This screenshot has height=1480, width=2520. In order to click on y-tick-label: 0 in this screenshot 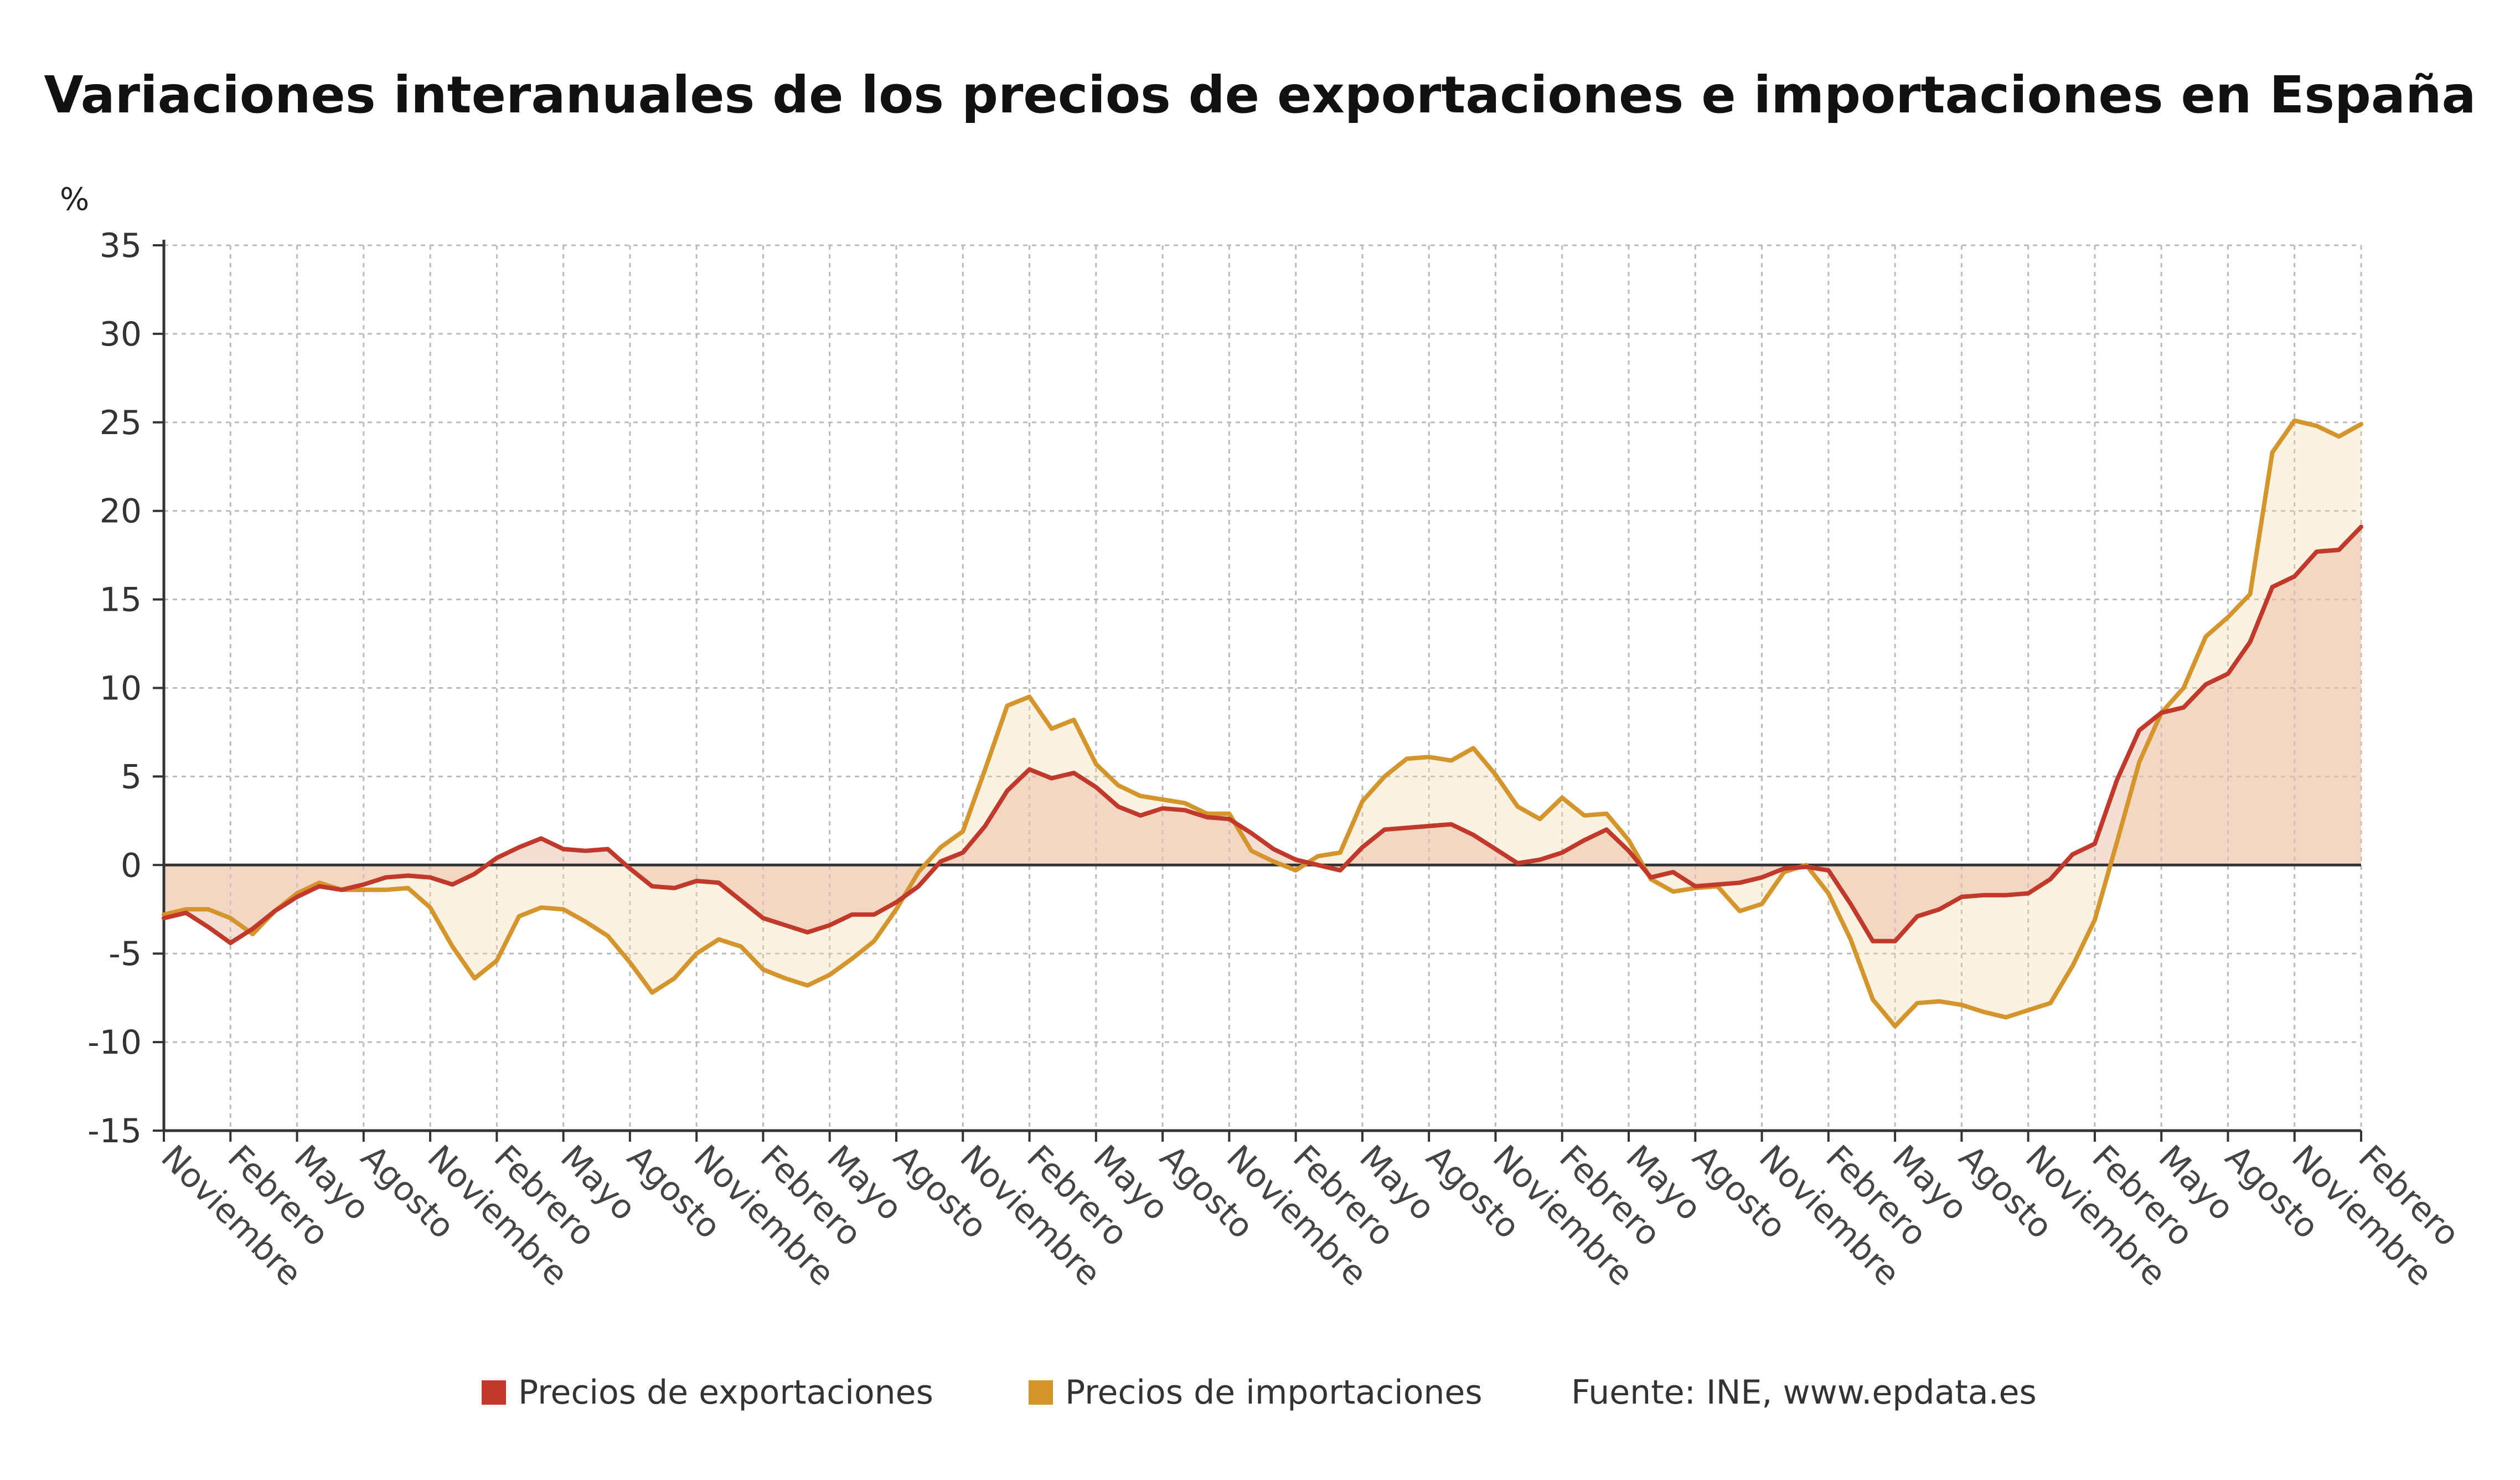, I will do `click(131, 865)`.